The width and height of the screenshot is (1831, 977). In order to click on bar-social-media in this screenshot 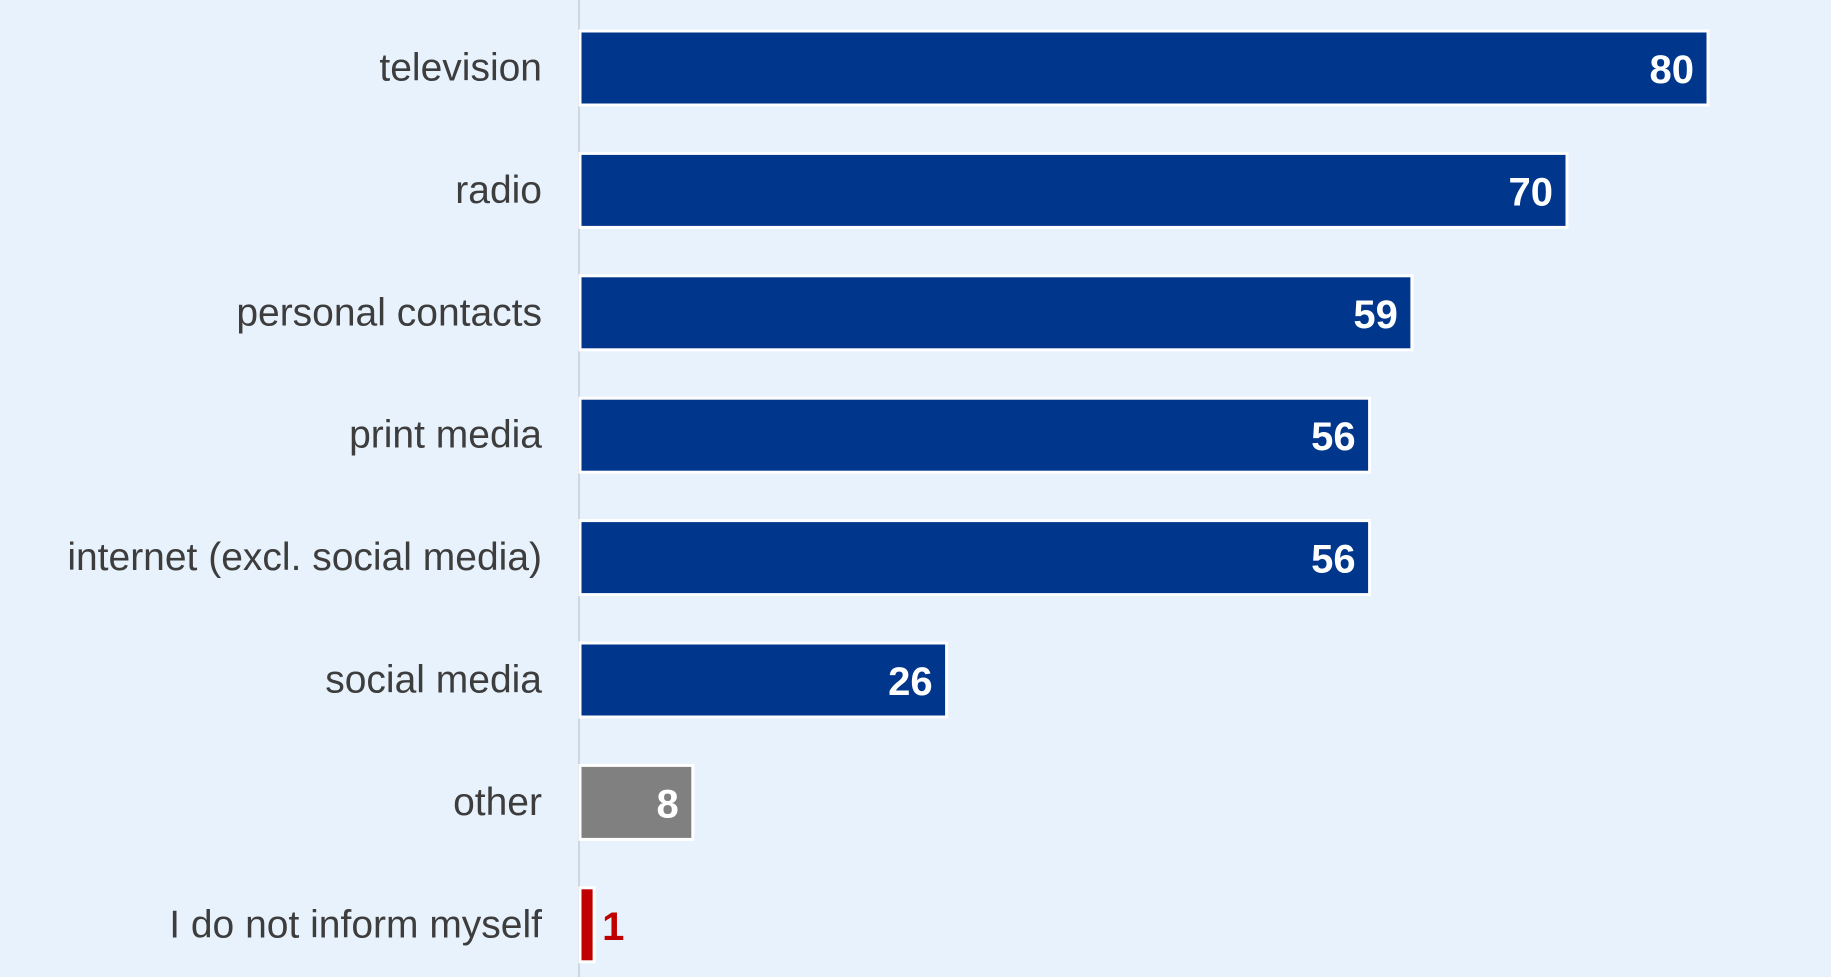, I will do `click(763, 680)`.